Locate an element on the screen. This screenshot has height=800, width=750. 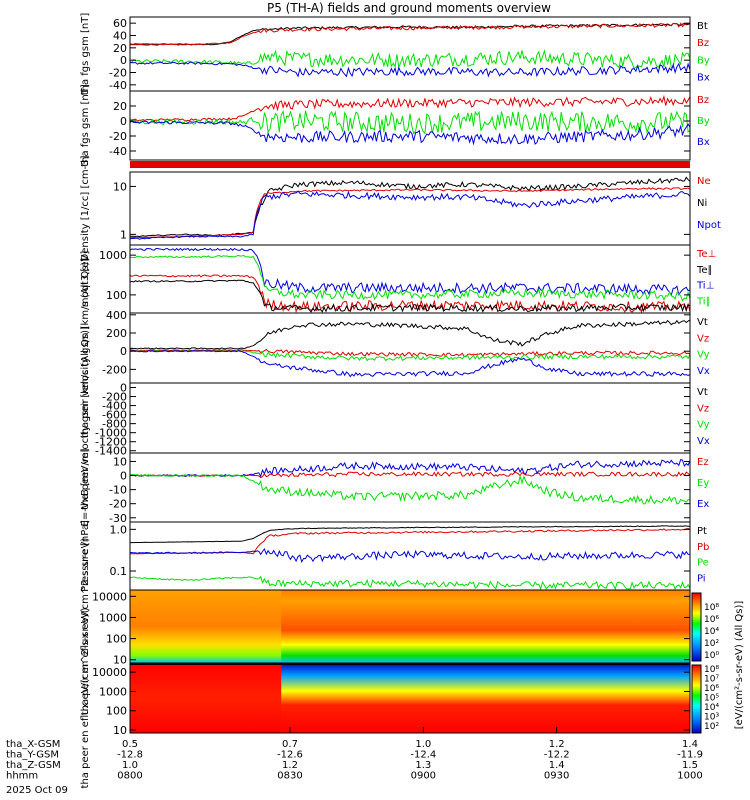
series-Pe is located at coordinates (410, 583).